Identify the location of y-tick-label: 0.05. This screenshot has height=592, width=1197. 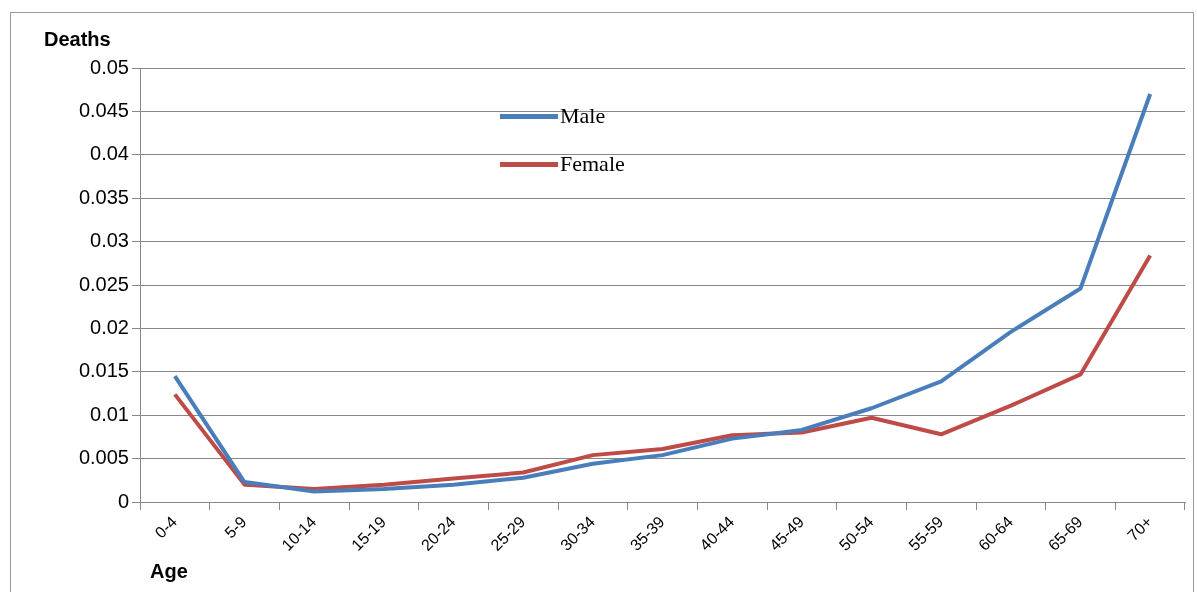
(109, 66).